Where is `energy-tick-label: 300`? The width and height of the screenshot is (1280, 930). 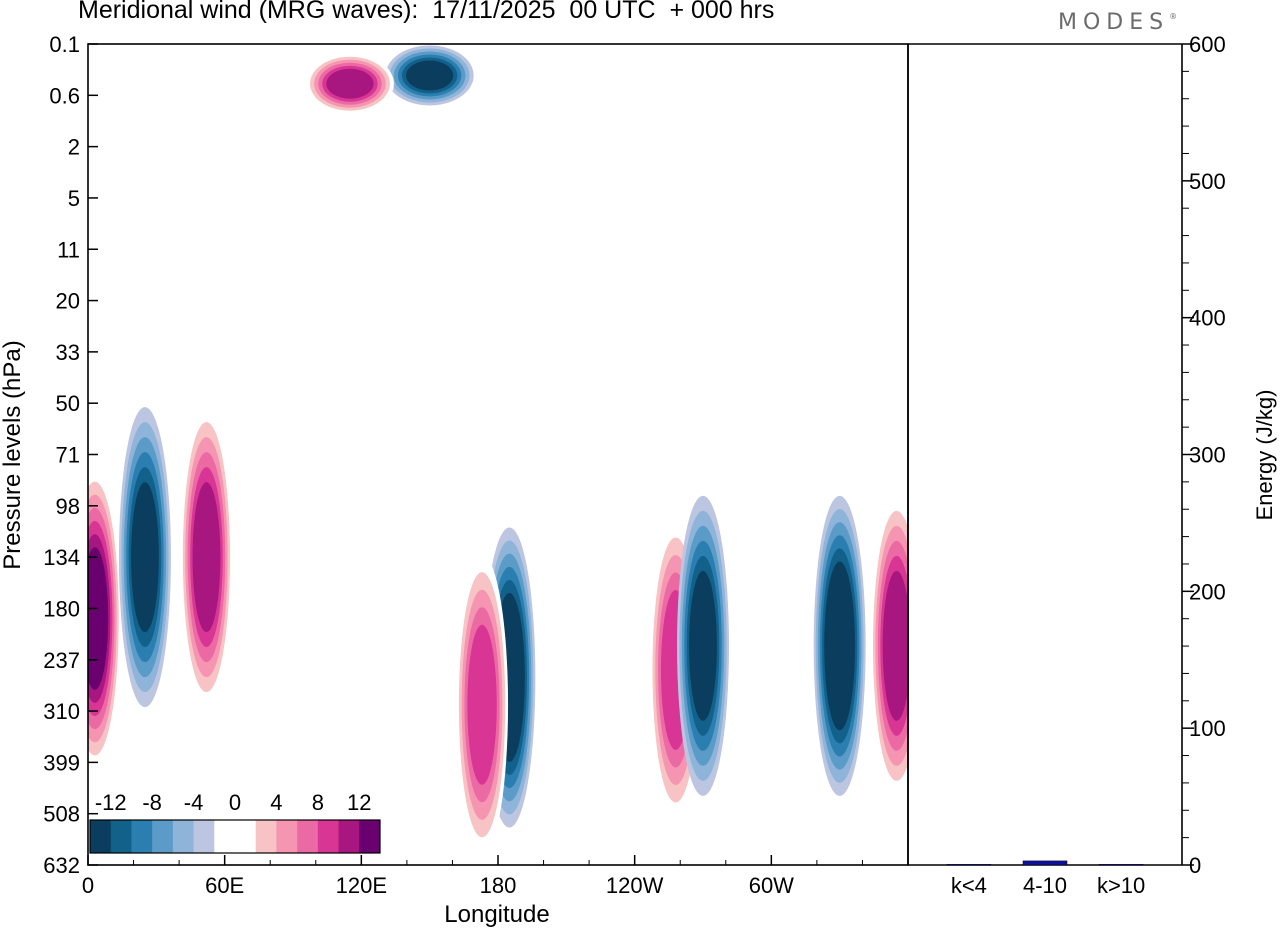
energy-tick-label: 300 is located at coordinates (1207, 455).